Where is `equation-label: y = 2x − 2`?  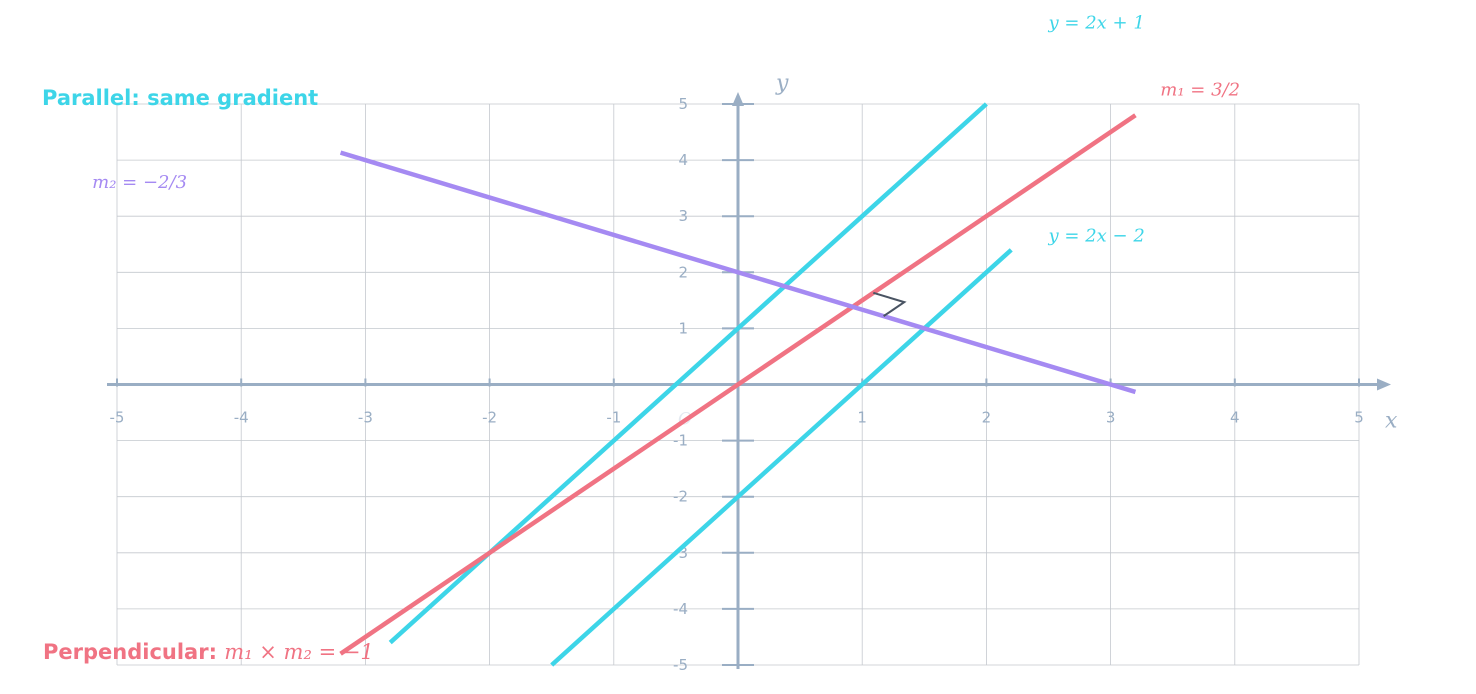
equation-label: y = 2x − 2 is located at coordinates (1096, 235).